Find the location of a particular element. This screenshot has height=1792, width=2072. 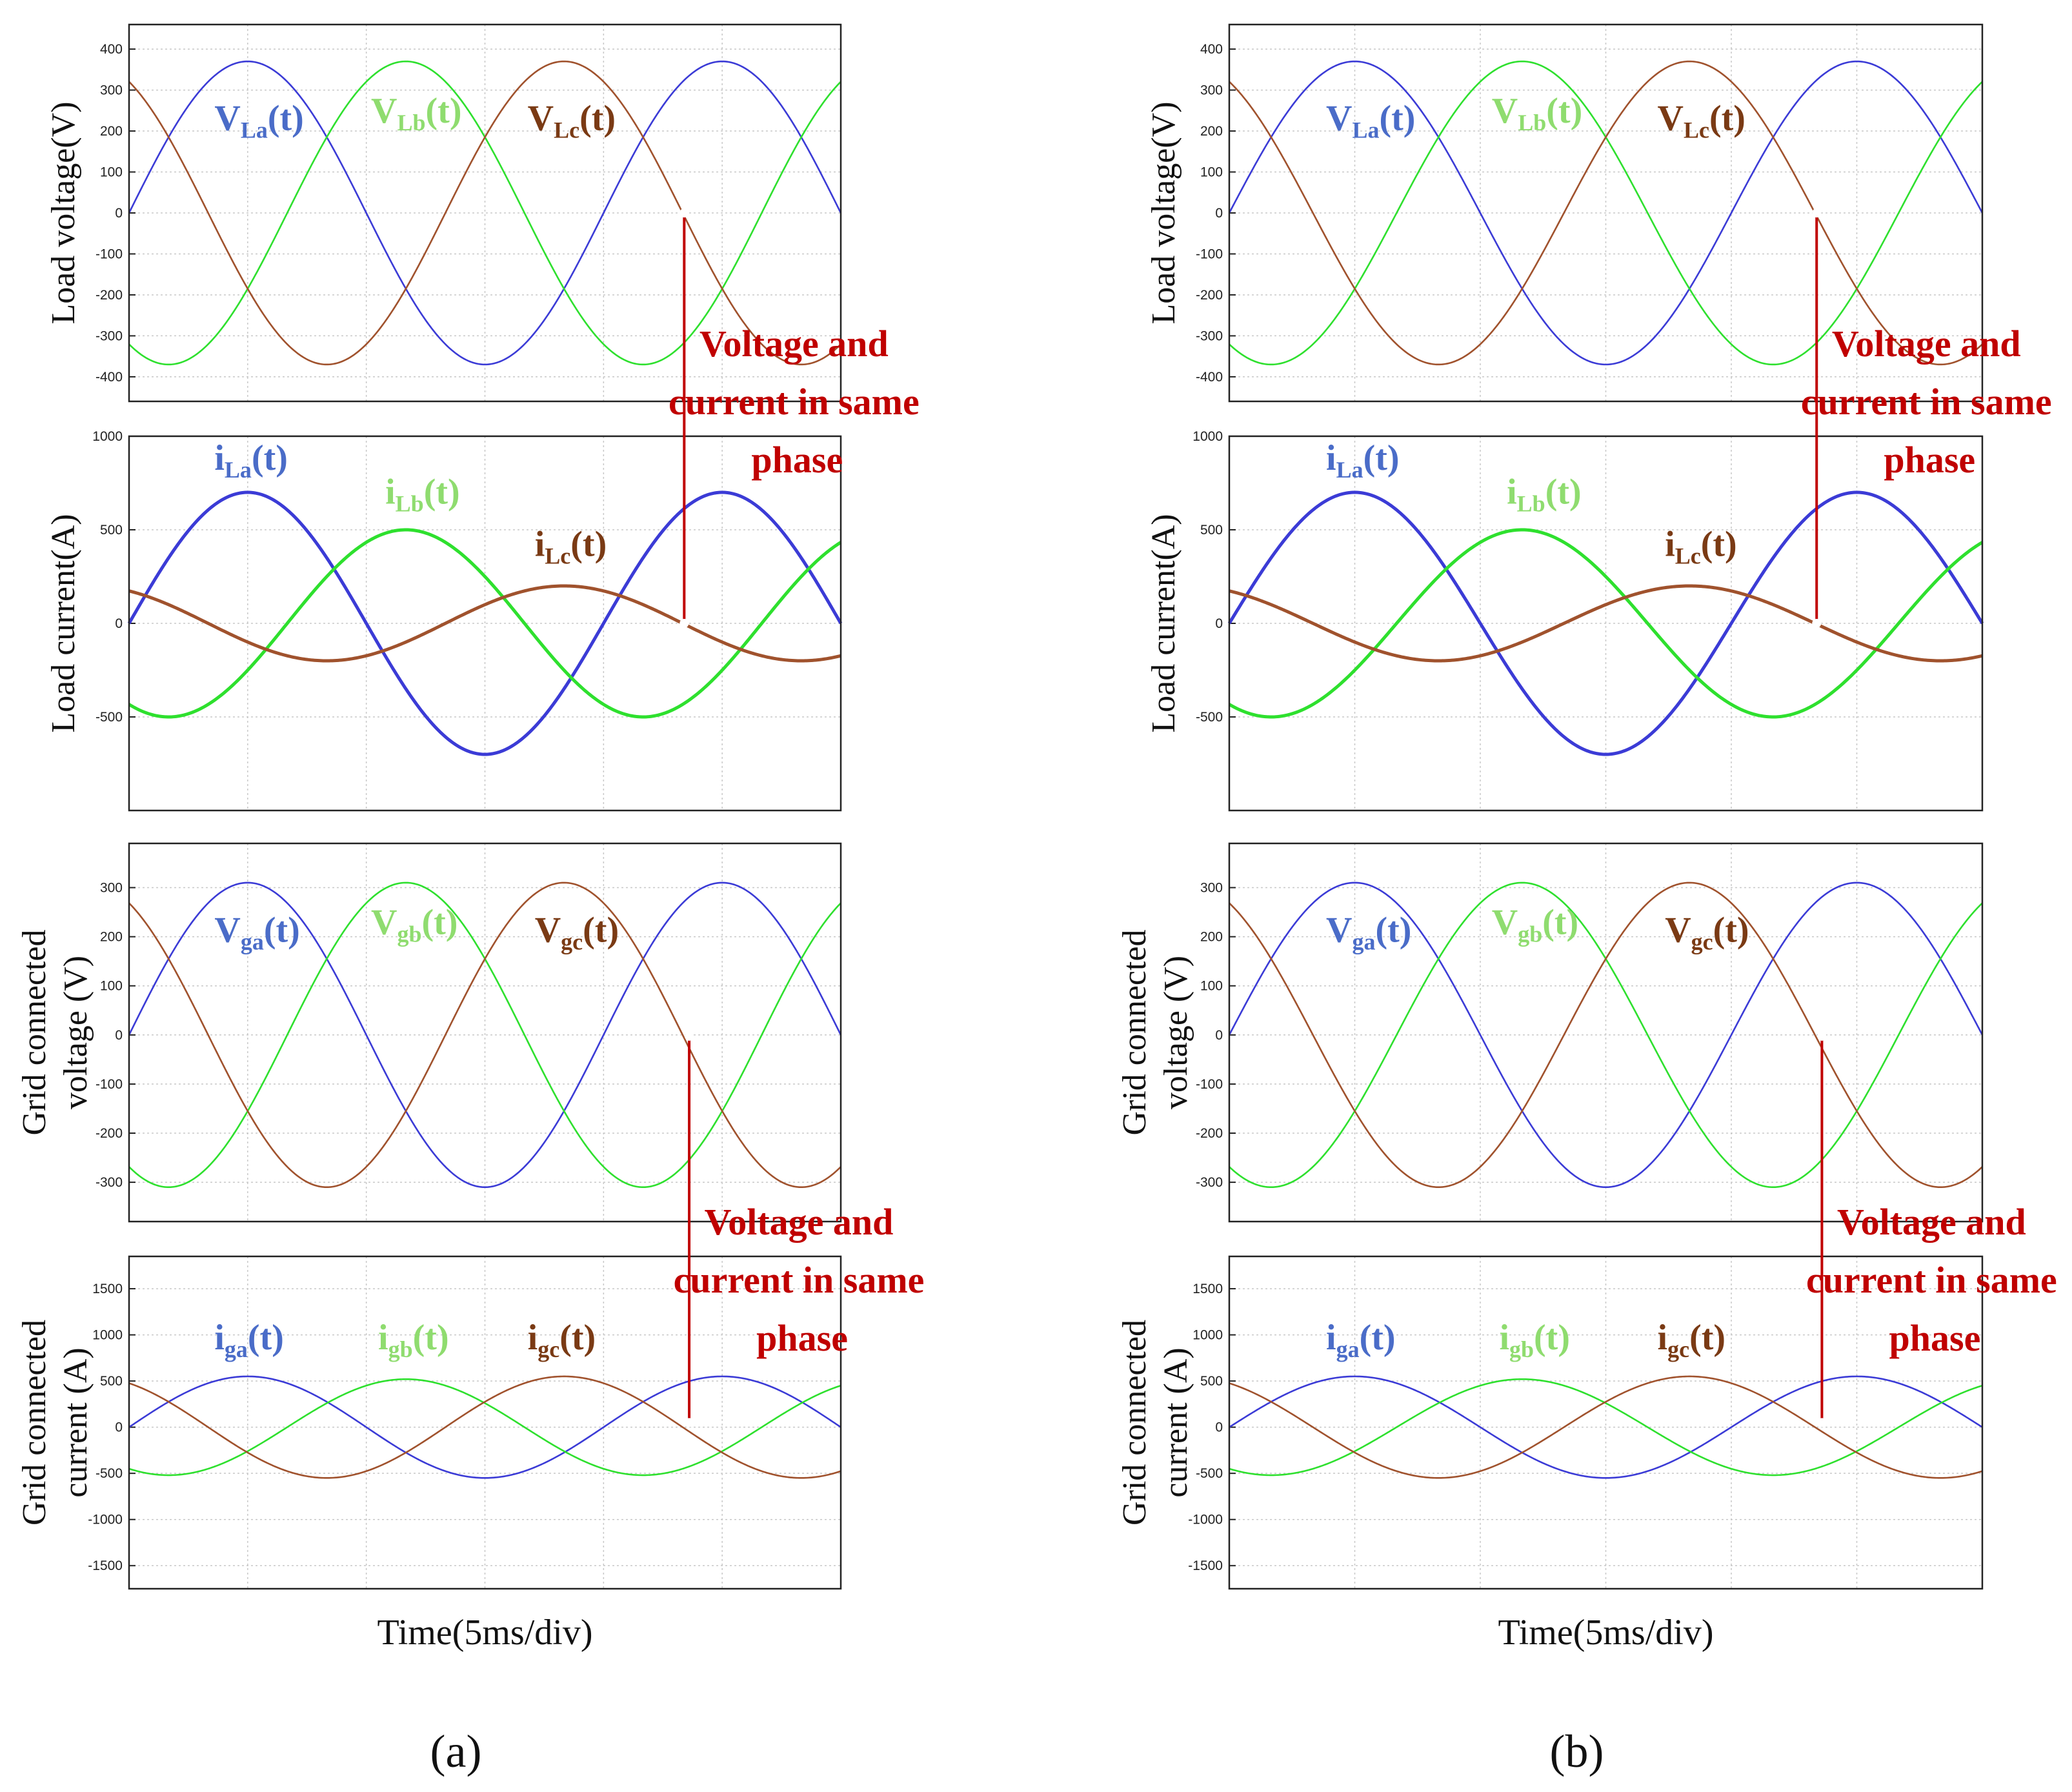

y-axis-label: Grid connected is located at coordinates (35, 1032).